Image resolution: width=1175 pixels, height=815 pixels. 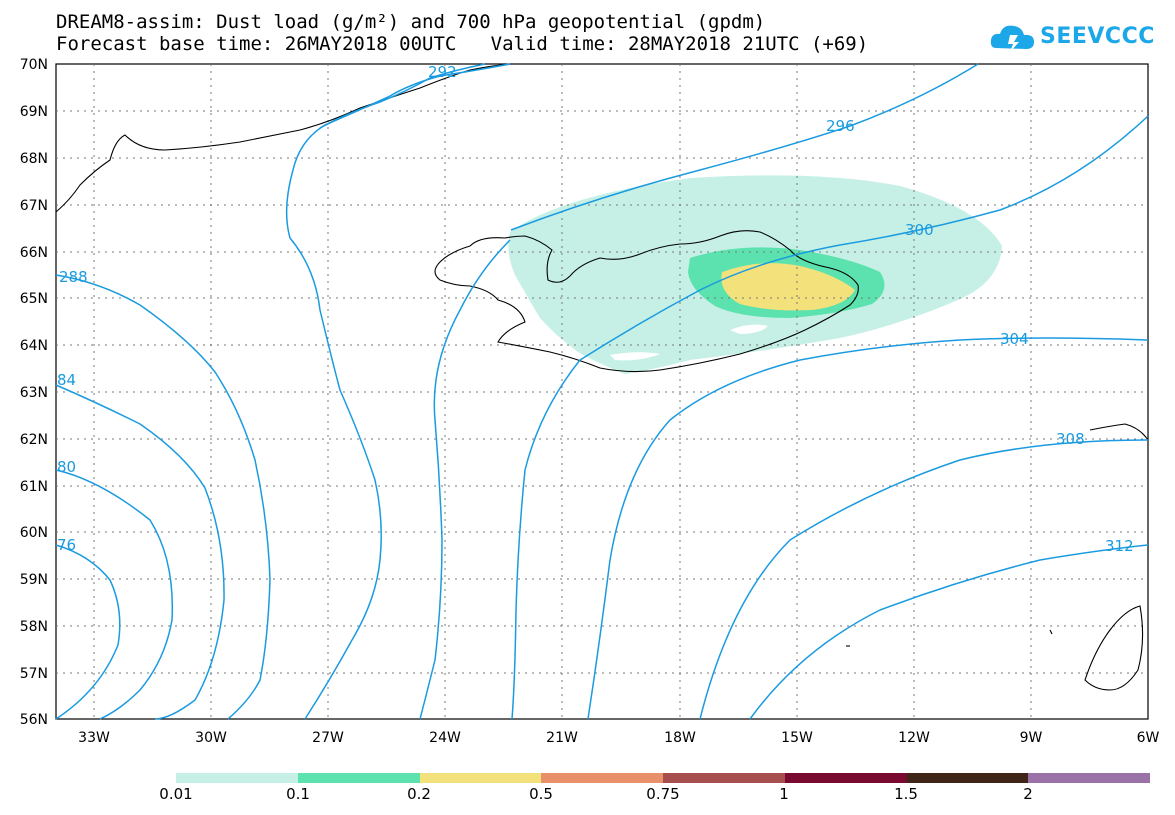 What do you see at coordinates (1148, 738) in the screenshot?
I see `lon-label: 6W` at bounding box center [1148, 738].